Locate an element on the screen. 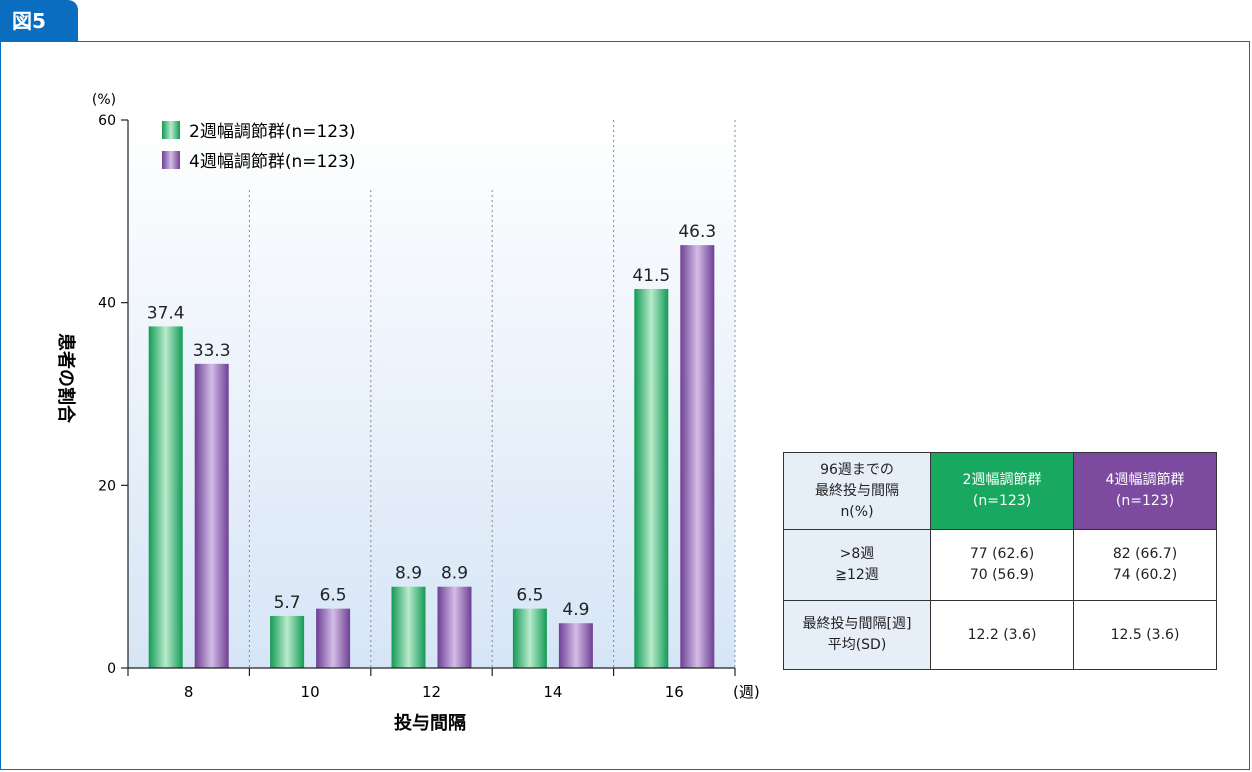  table-header-4week: 4週幅調節群 (n=123) is located at coordinates (1145, 491).